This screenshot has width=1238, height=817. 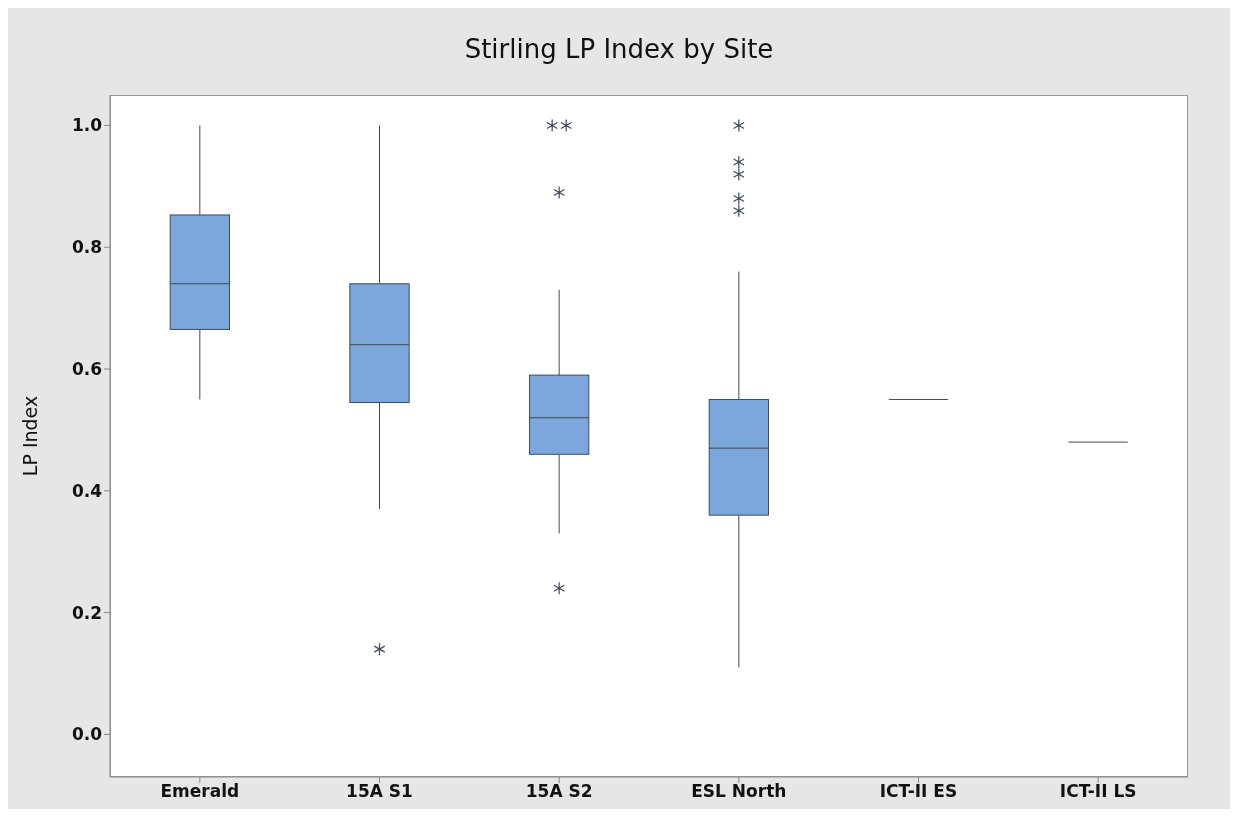 I want to click on x-tick-label: 15A S1, so click(x=379, y=791).